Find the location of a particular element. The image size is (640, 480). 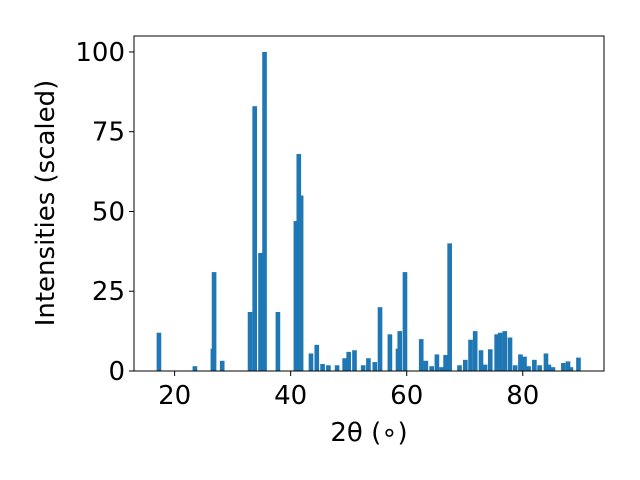

x-ticks-group: 20 40 60 80 is located at coordinates (348, 391).